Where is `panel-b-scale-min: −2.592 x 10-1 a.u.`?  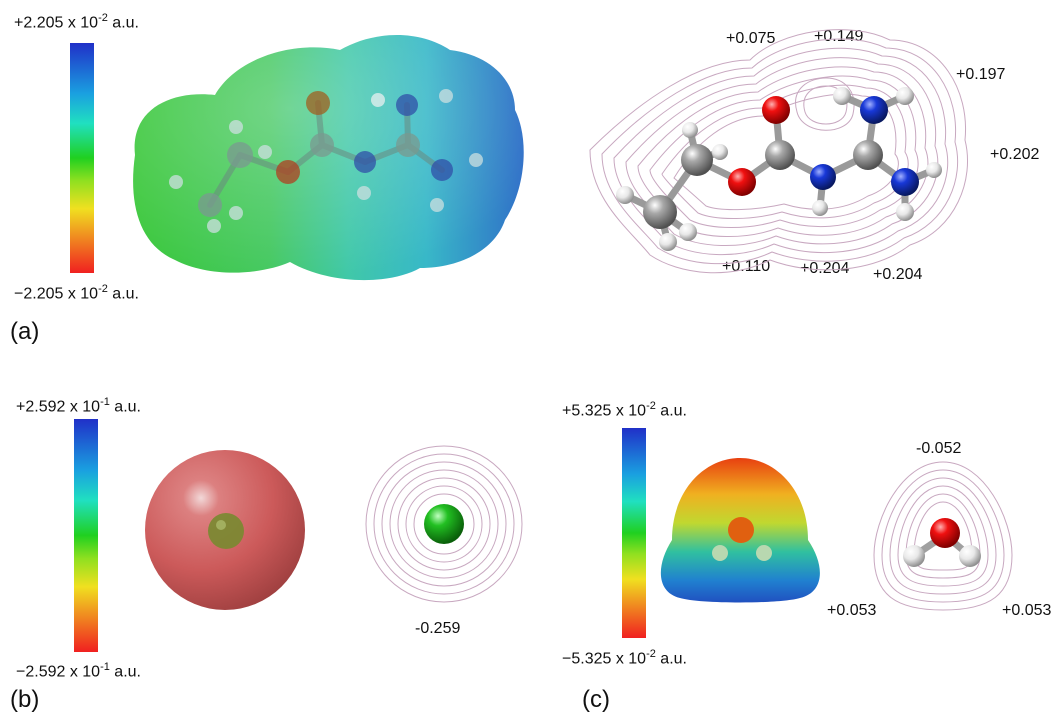 panel-b-scale-min: −2.592 x 10-1 a.u. is located at coordinates (78, 671).